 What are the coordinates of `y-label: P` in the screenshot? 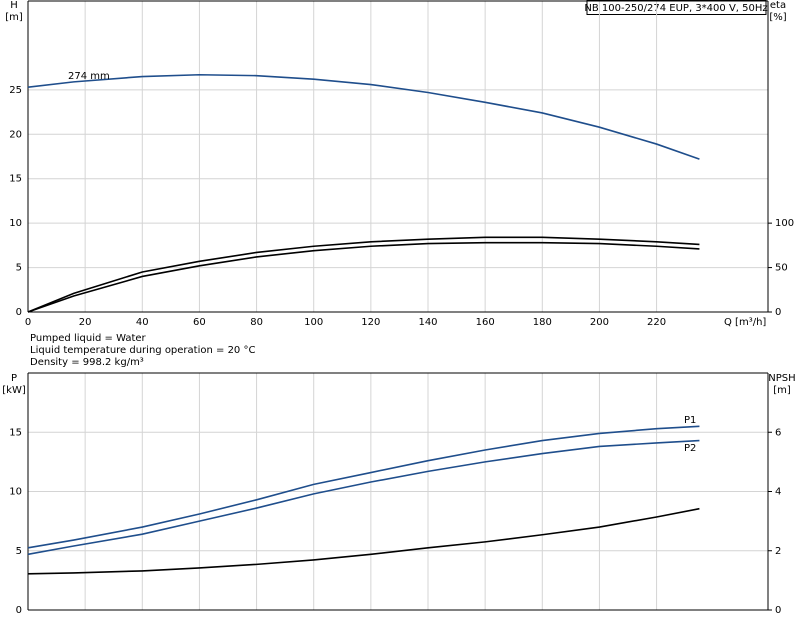 It's located at (14, 378).